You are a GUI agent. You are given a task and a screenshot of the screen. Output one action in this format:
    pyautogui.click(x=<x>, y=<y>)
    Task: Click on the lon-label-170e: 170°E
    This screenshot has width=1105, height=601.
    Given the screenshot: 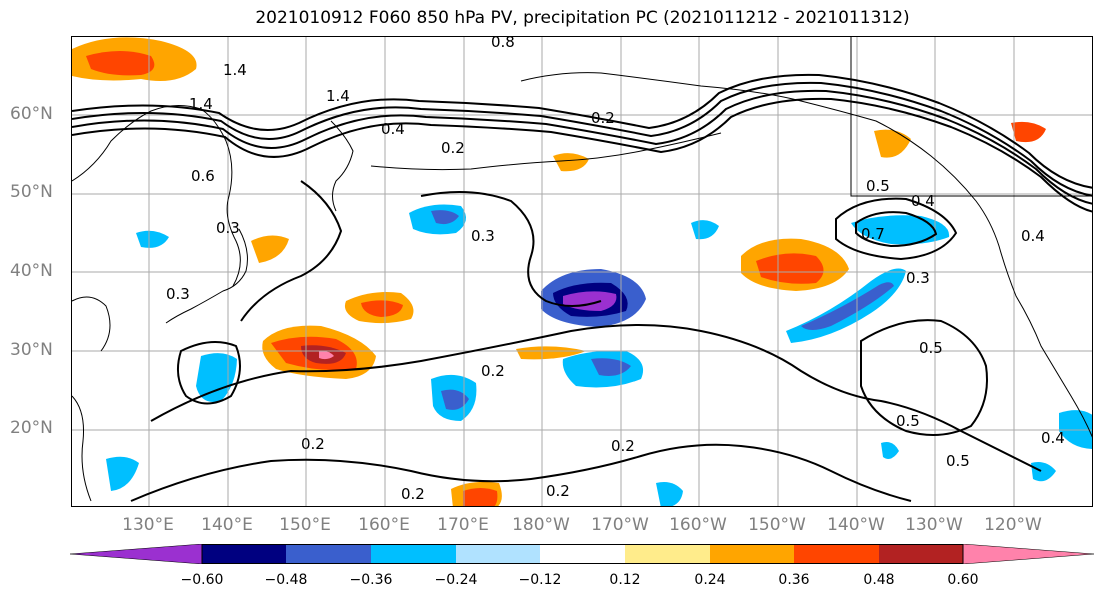 What is the action you would take?
    pyautogui.click(x=463, y=525)
    